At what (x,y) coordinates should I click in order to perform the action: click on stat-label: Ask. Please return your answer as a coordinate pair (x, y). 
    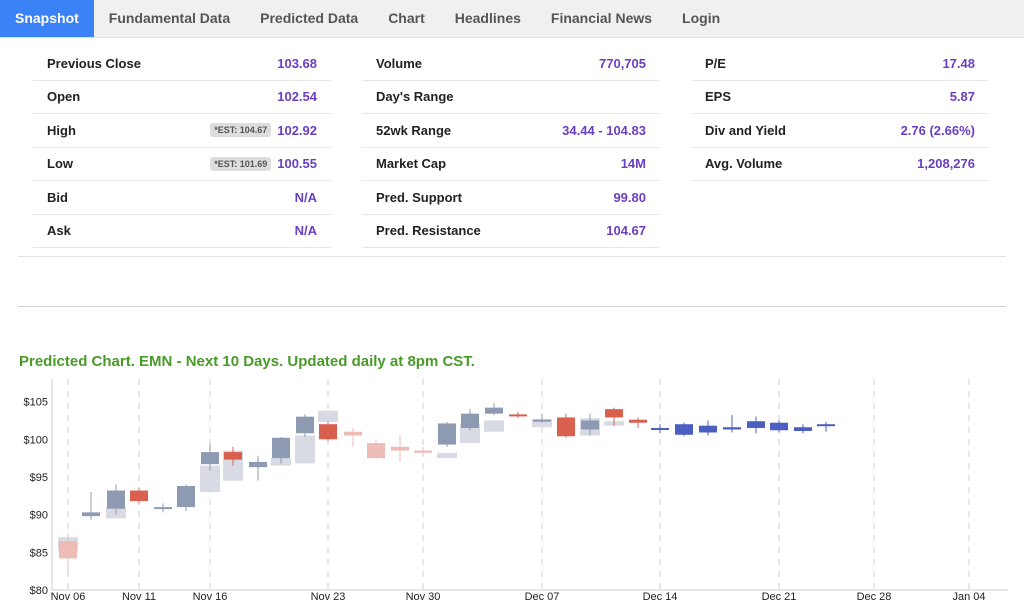
    Looking at the image, I should click on (59, 231).